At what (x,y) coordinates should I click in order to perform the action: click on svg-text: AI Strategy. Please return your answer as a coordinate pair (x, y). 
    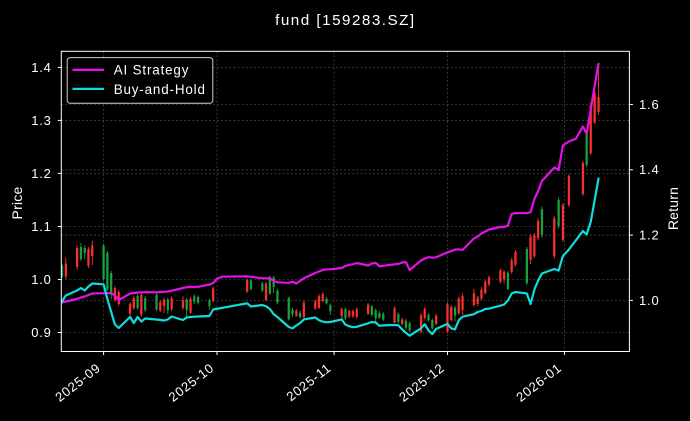
    Looking at the image, I should click on (152, 70).